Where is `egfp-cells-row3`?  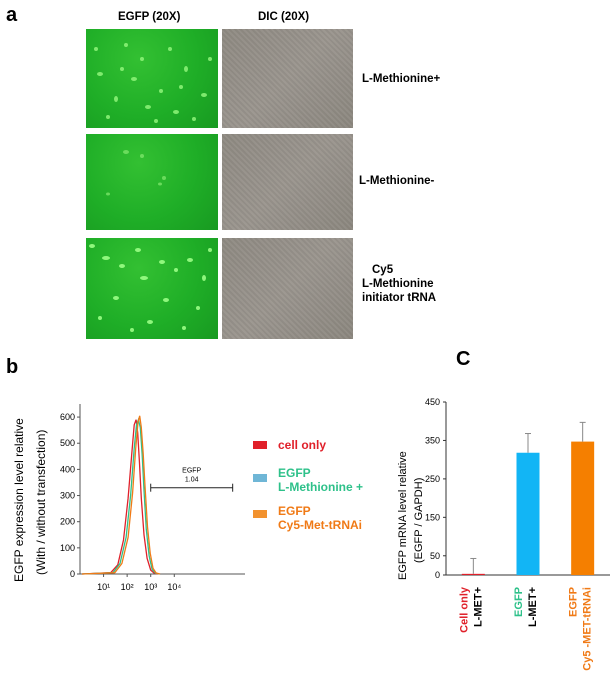
egfp-cells-row3 is located at coordinates (150, 288).